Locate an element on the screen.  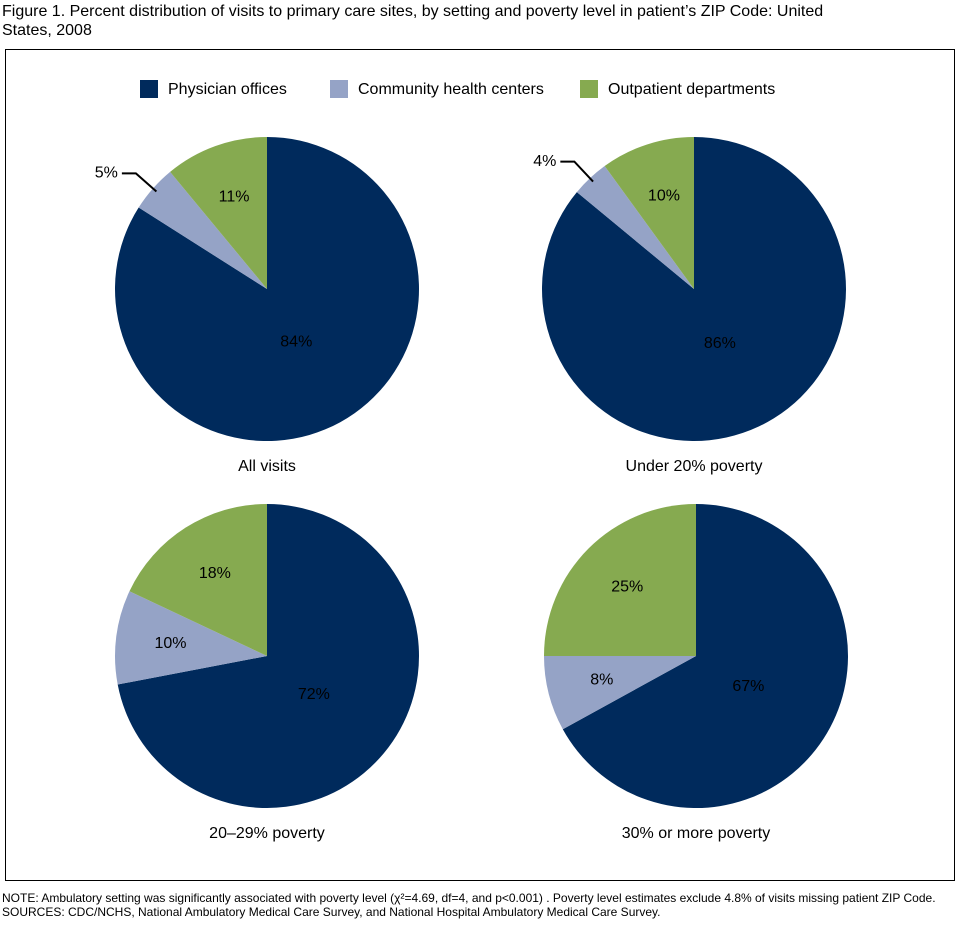
pie-label: 20–29% poverty is located at coordinates (267, 833).